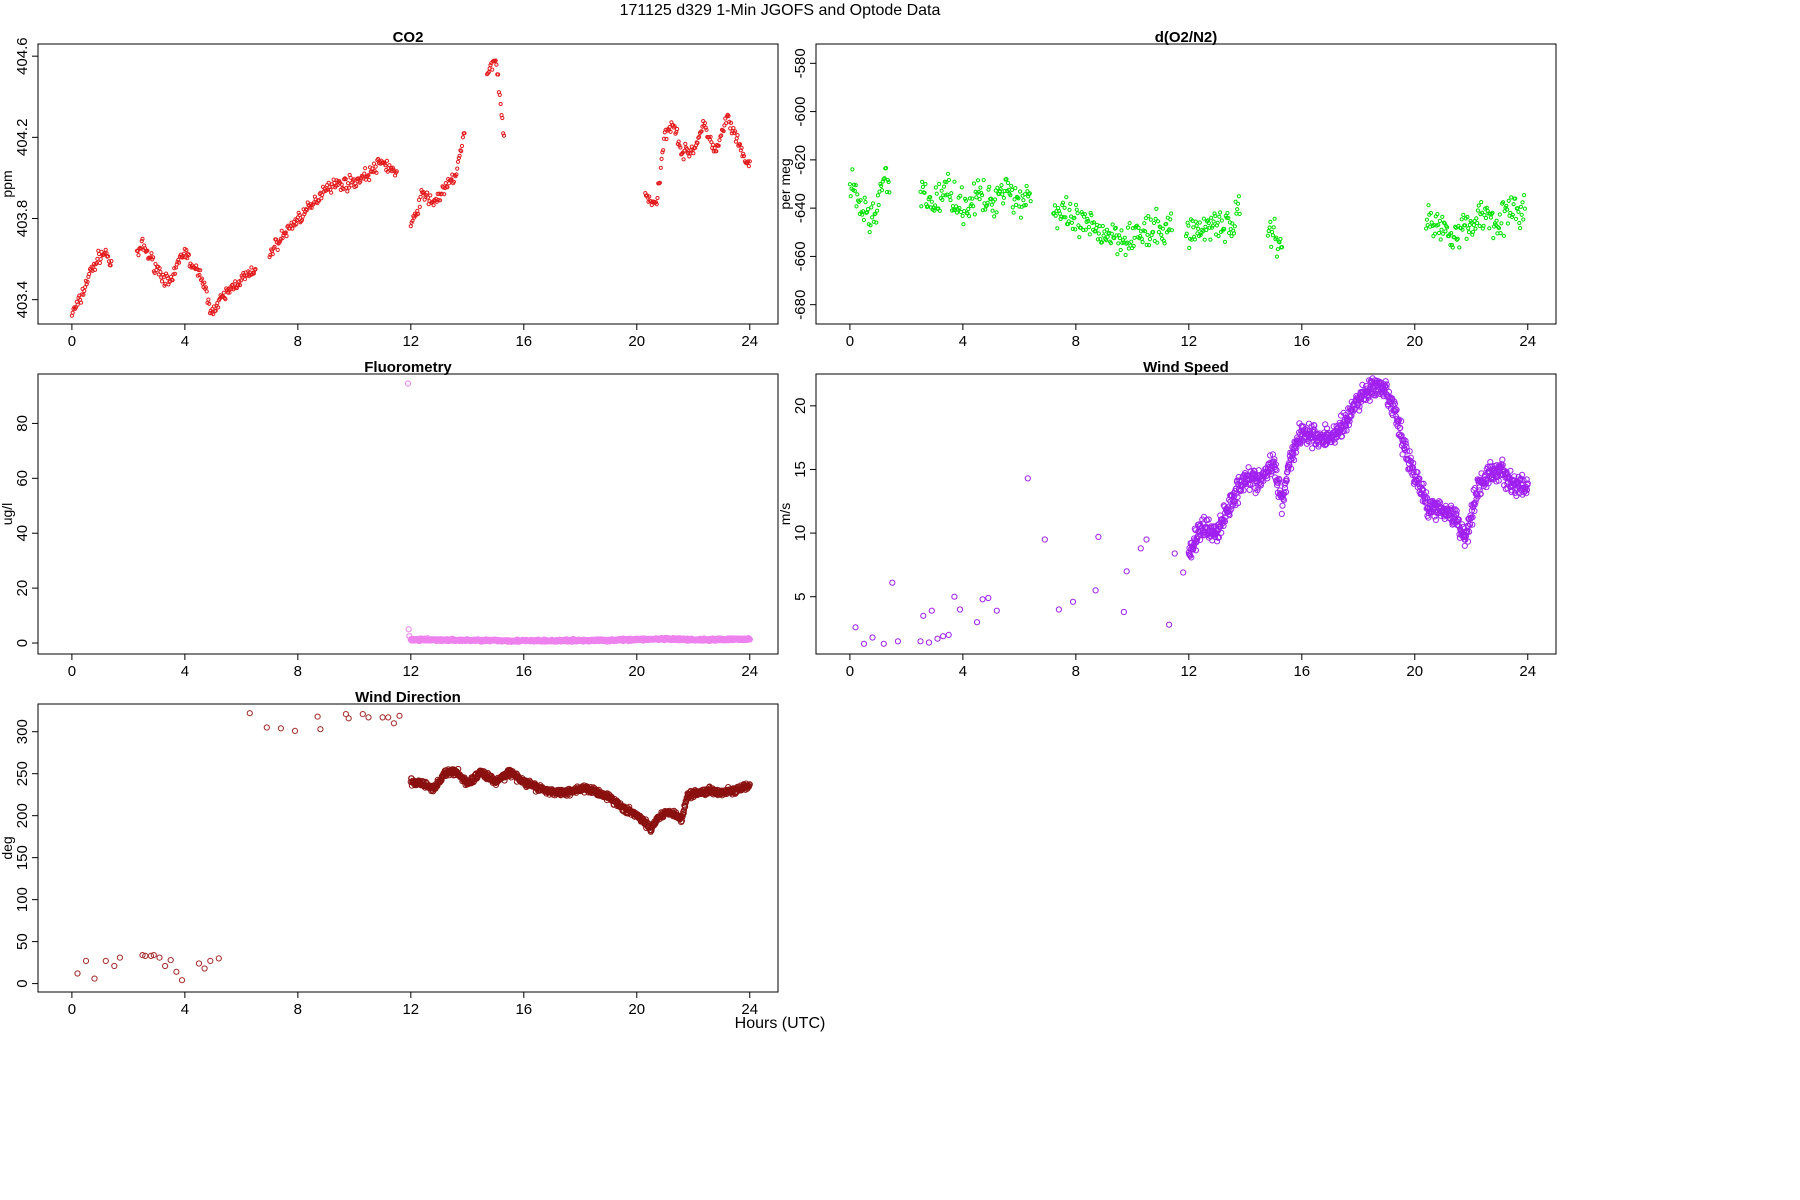  What do you see at coordinates (408, 37) in the screenshot?
I see `panel-title: CO2` at bounding box center [408, 37].